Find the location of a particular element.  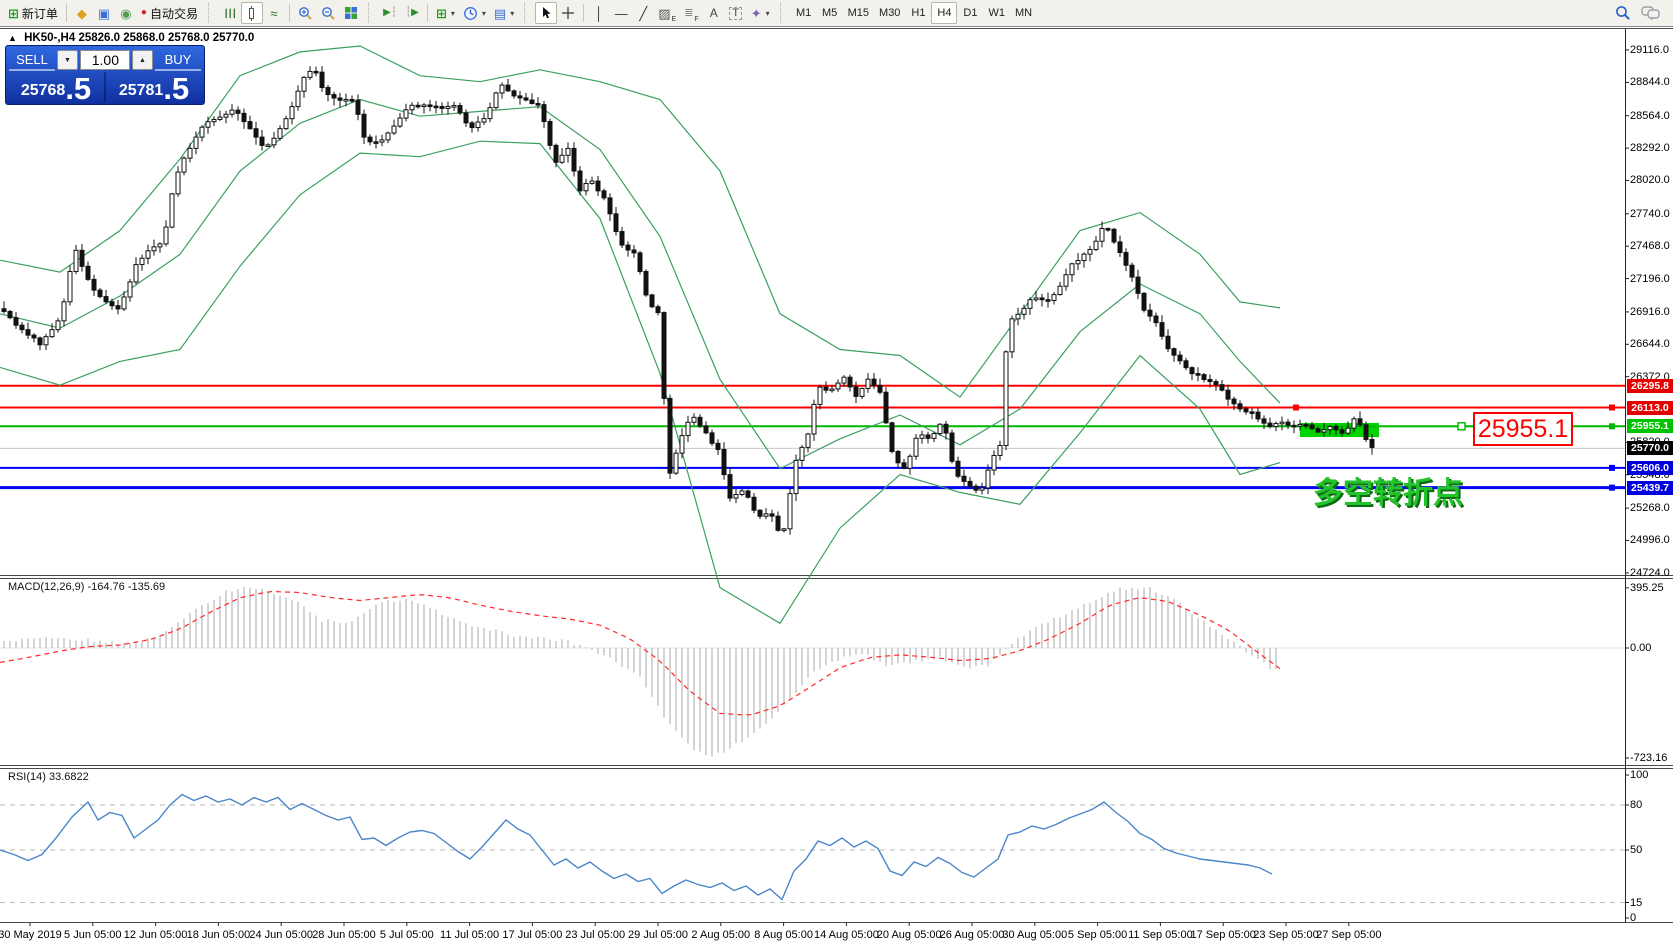

autotrading-button: ● 自动交易 is located at coordinates (169, 13).